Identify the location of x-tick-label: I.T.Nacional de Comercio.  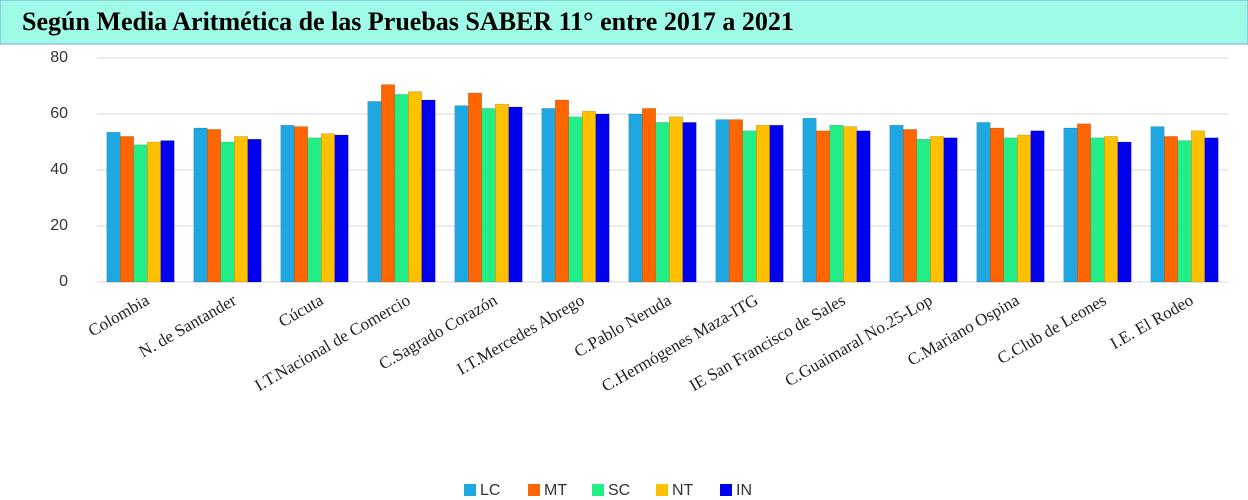
(332, 342).